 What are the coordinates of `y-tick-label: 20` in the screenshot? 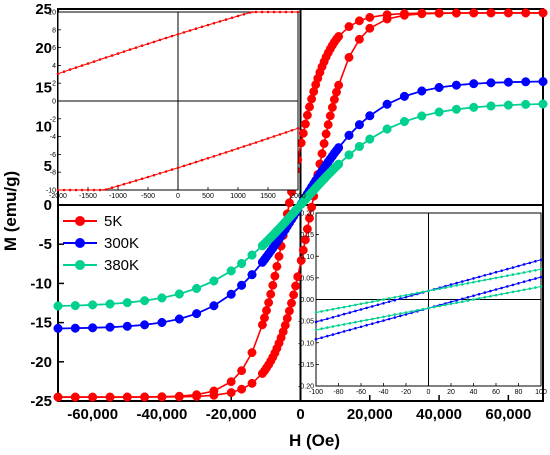 It's located at (43, 48).